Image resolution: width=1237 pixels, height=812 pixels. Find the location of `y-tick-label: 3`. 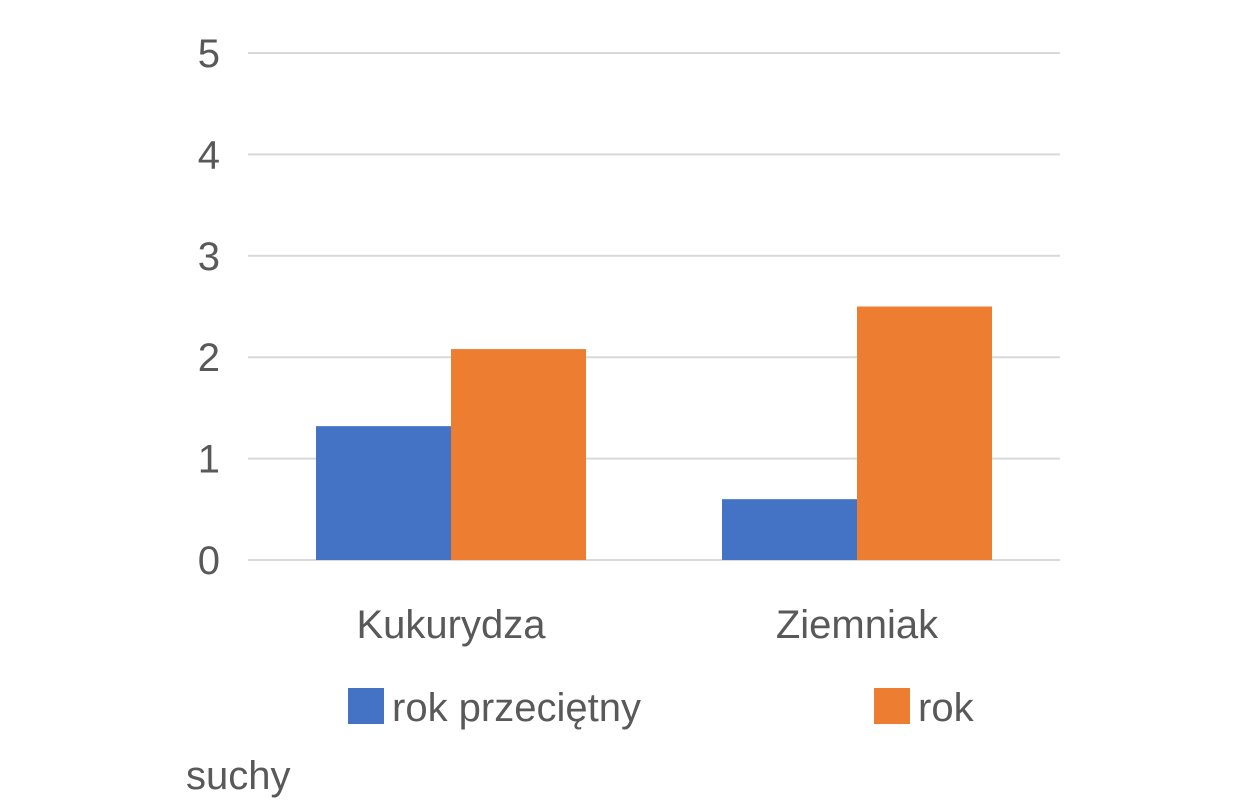

y-tick-label: 3 is located at coordinates (209, 257).